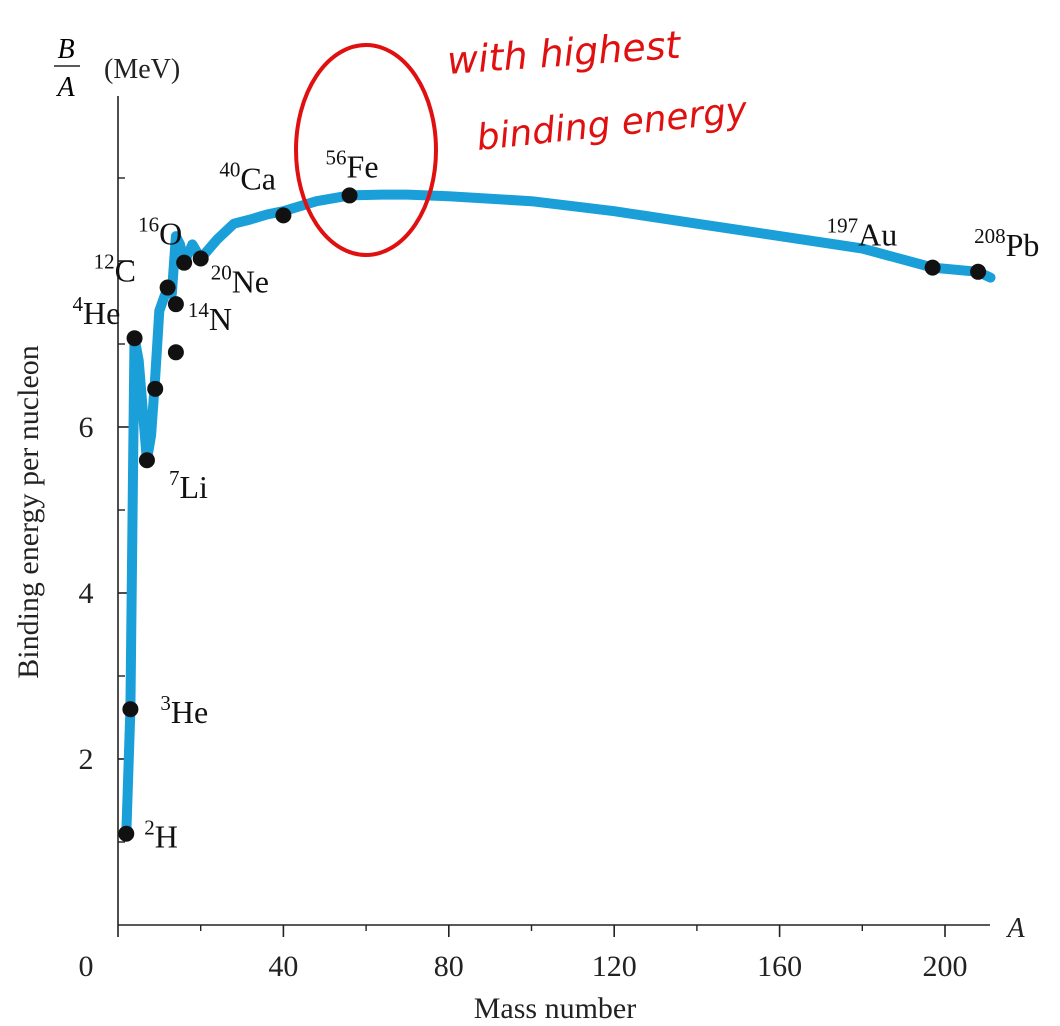  I want to click on element-symbol: Fe, so click(363, 166).